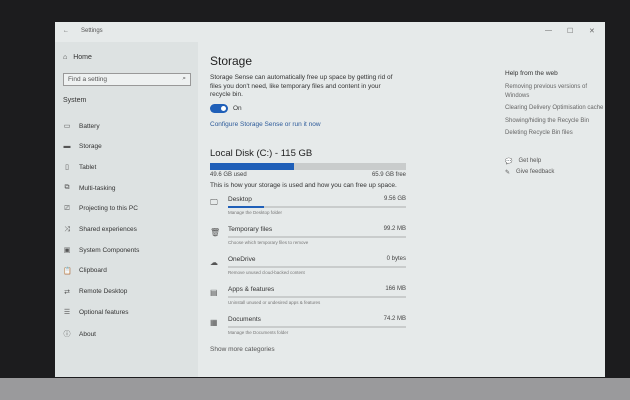 This screenshot has height=400, width=630. Describe the element at coordinates (67, 208) in the screenshot. I see `projecting-icon: ⎚` at that location.